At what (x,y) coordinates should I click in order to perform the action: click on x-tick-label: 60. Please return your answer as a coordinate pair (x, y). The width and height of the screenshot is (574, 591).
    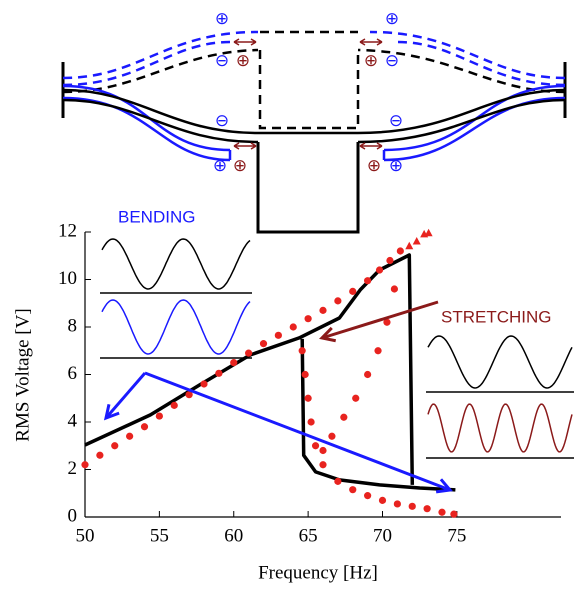
    Looking at the image, I should click on (233, 535).